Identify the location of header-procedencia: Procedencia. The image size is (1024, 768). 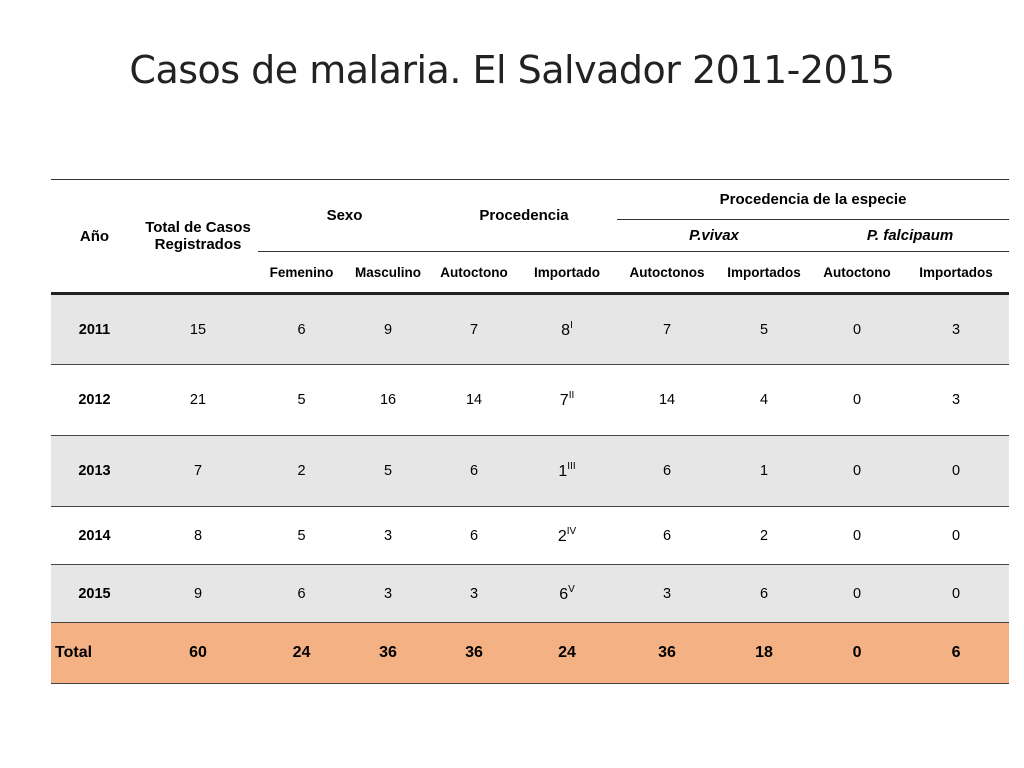
(524, 215).